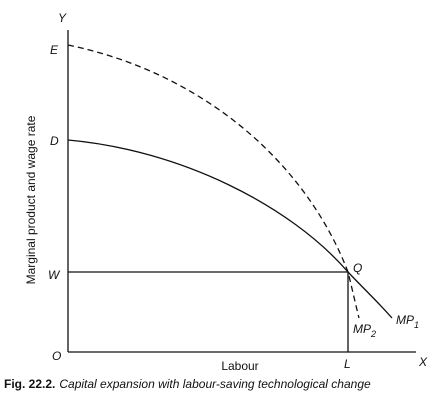 This screenshot has width=442, height=407. What do you see at coordinates (416, 325) in the screenshot?
I see `curve-sub: 1` at bounding box center [416, 325].